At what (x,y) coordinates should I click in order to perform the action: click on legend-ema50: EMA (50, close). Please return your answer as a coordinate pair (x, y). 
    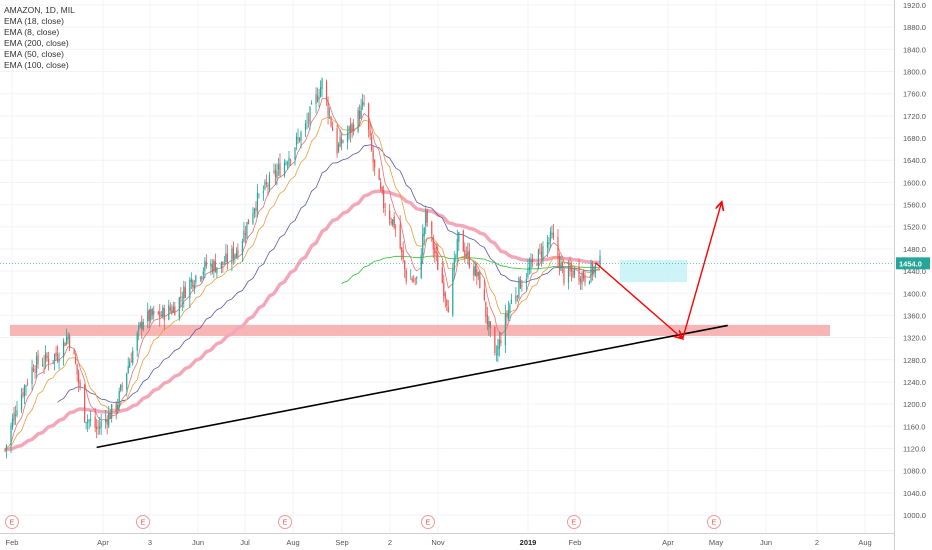
    Looking at the image, I should click on (34, 54).